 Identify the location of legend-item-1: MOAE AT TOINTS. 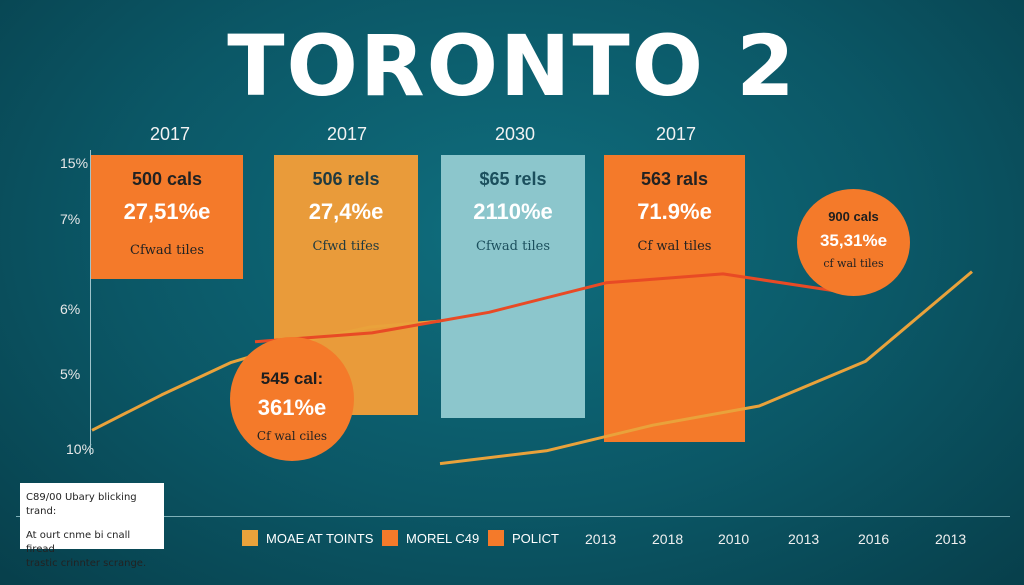
(307, 538).